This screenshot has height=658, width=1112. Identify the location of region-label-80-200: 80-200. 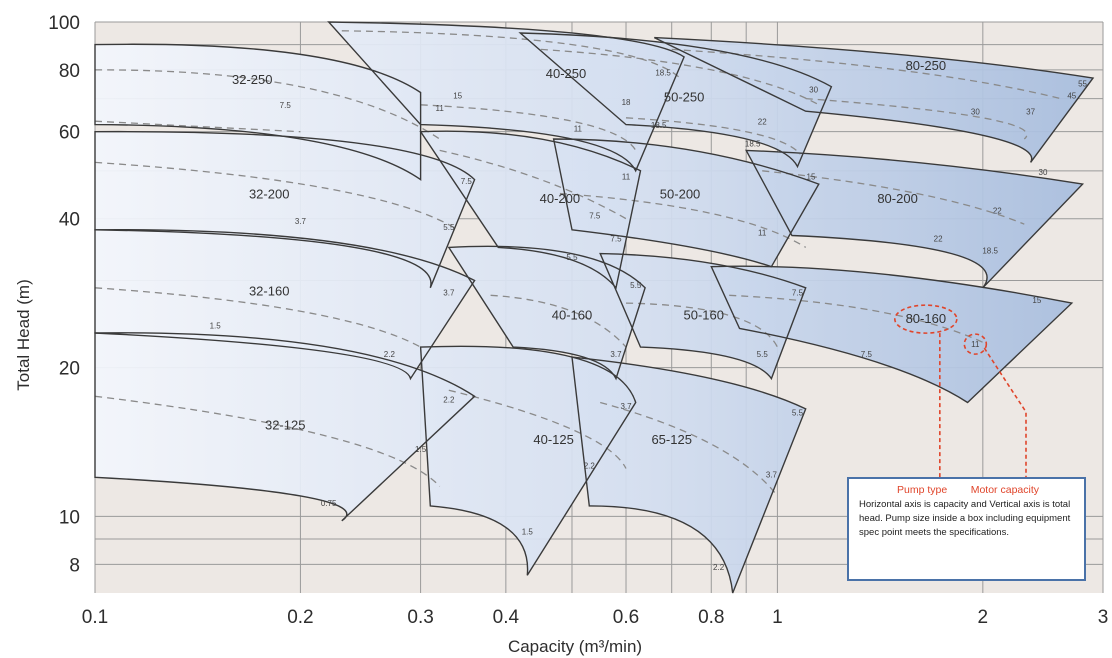
(897, 198).